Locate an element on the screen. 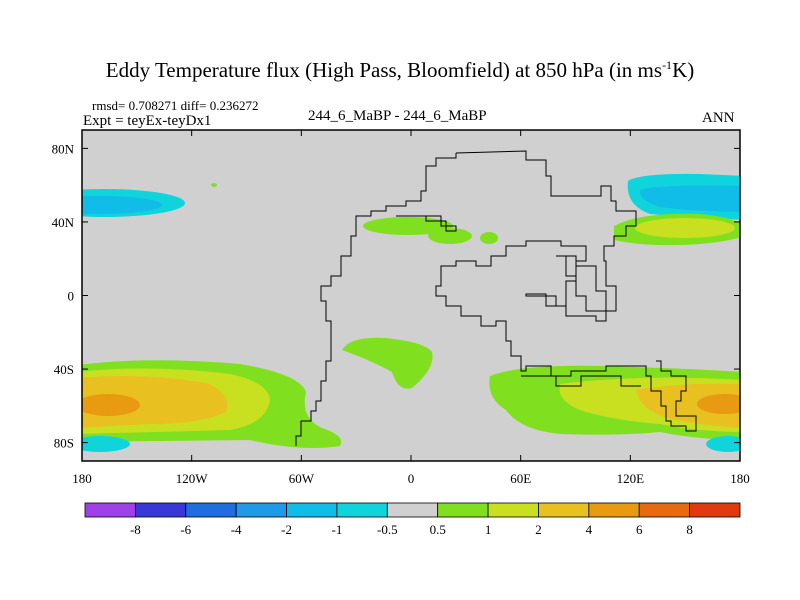 Image resolution: width=800 pixels, height=600 pixels. y-tick-label: 80S is located at coordinates (64, 443).